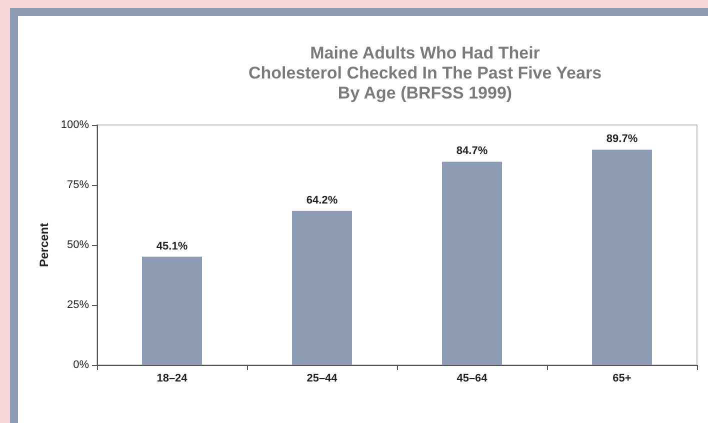  What do you see at coordinates (172, 246) in the screenshot?
I see `data-label: 45.1%` at bounding box center [172, 246].